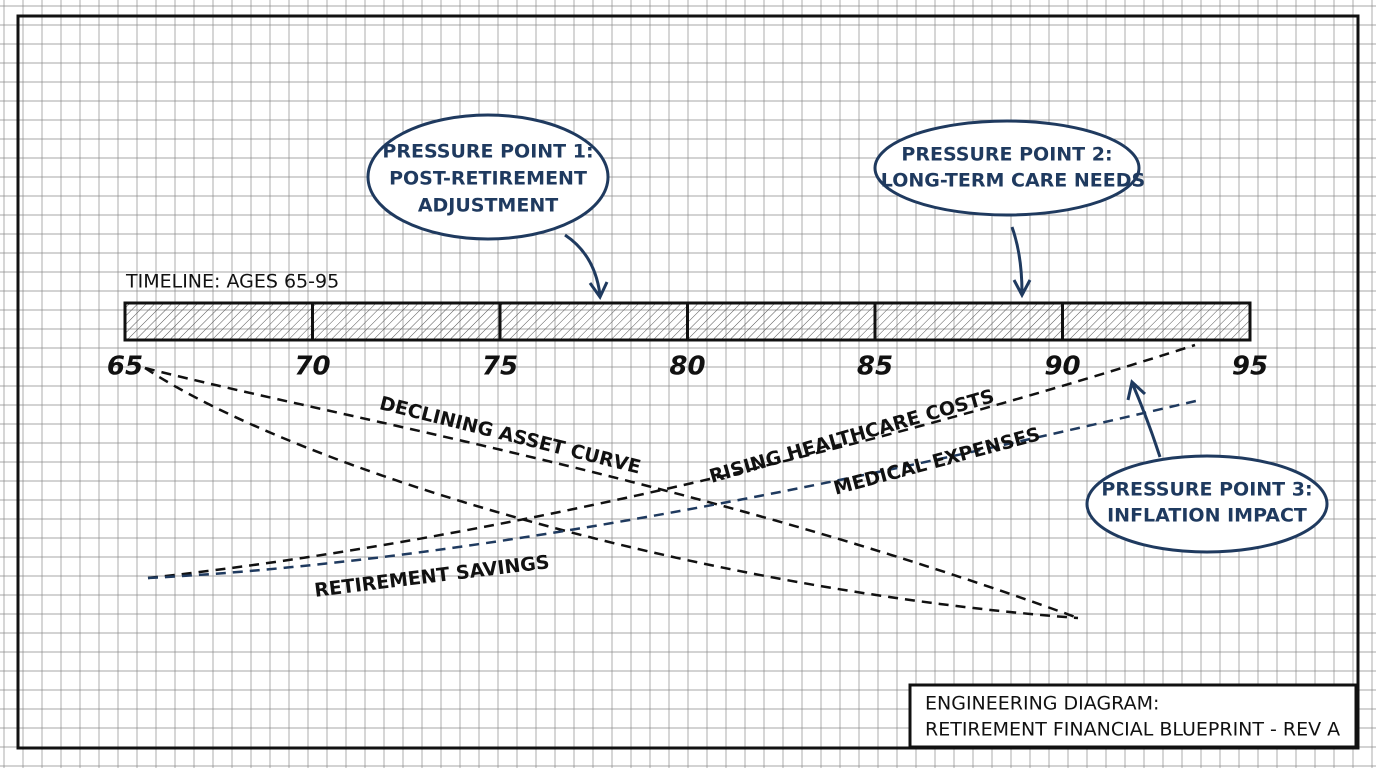 The width and height of the screenshot is (1376, 768). I want to click on callout-text: PRESSURE POINT 1:, so click(487, 152).